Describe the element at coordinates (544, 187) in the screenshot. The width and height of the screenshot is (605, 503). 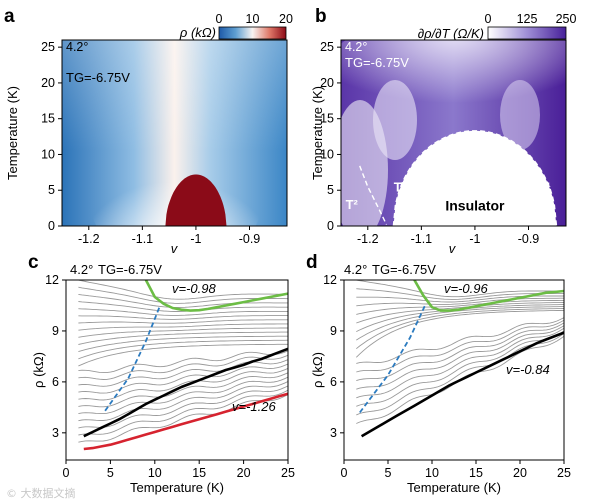
I see `region-label-1: T¹` at that location.